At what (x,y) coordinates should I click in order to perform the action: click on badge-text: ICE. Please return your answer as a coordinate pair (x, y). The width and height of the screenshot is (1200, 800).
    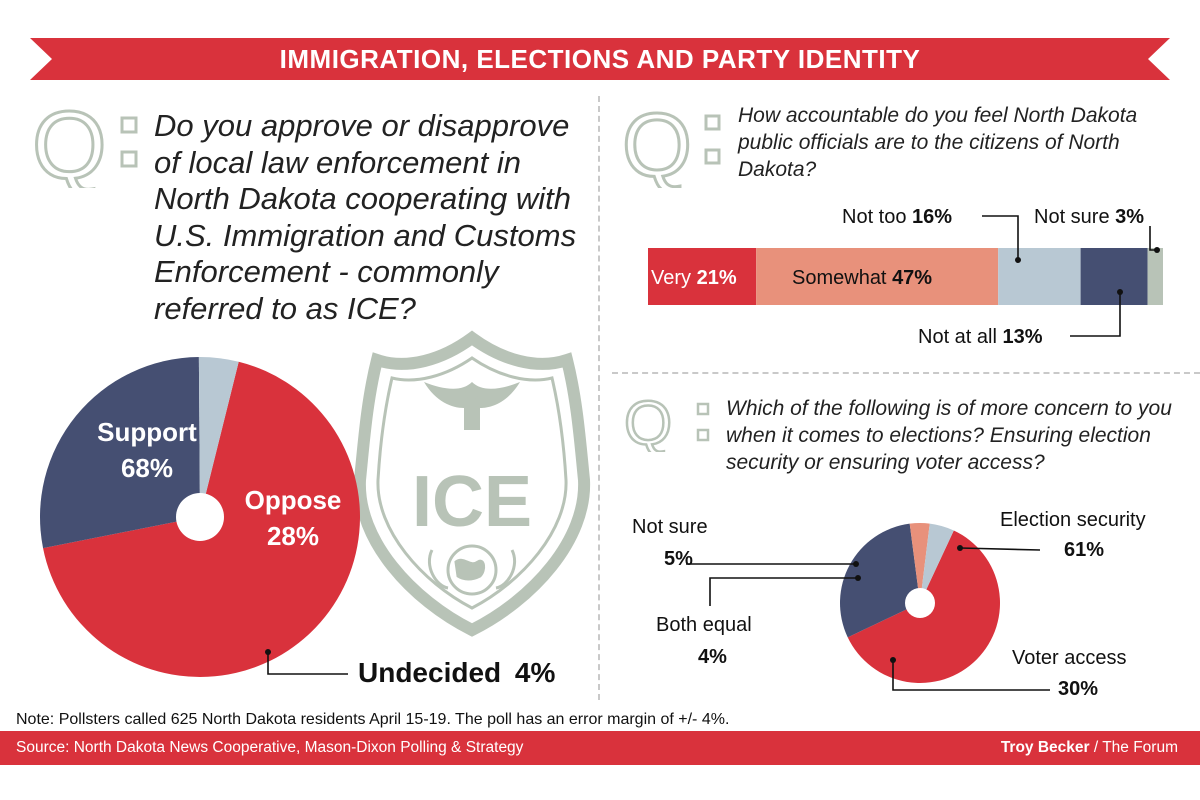
    Looking at the image, I should click on (472, 502).